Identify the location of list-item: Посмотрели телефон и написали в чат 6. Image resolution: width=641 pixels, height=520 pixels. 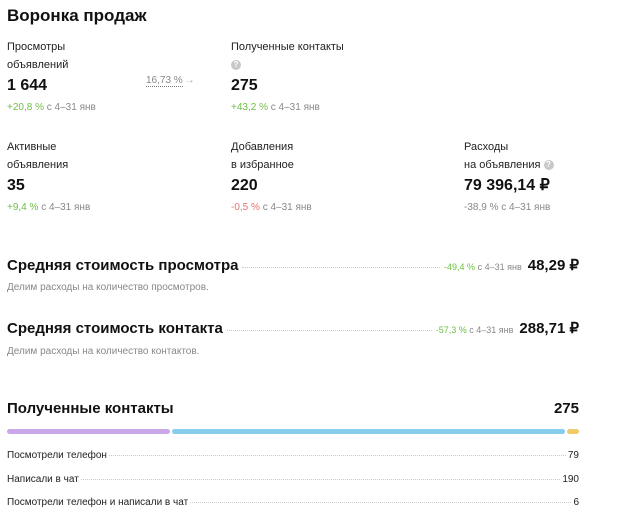
(293, 502).